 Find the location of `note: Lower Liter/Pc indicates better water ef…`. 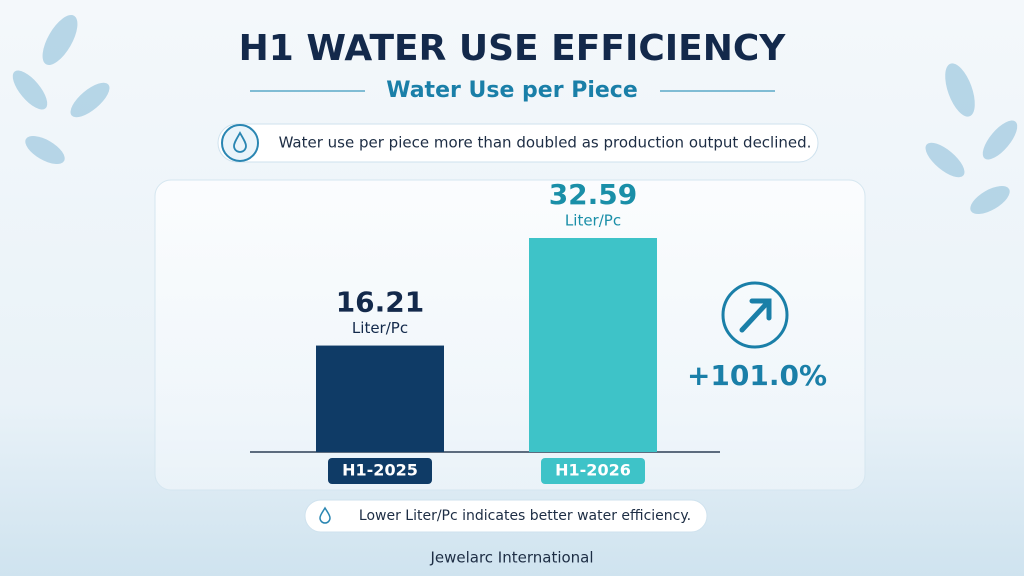

note: Lower Liter/Pc indicates better water ef… is located at coordinates (525, 516).